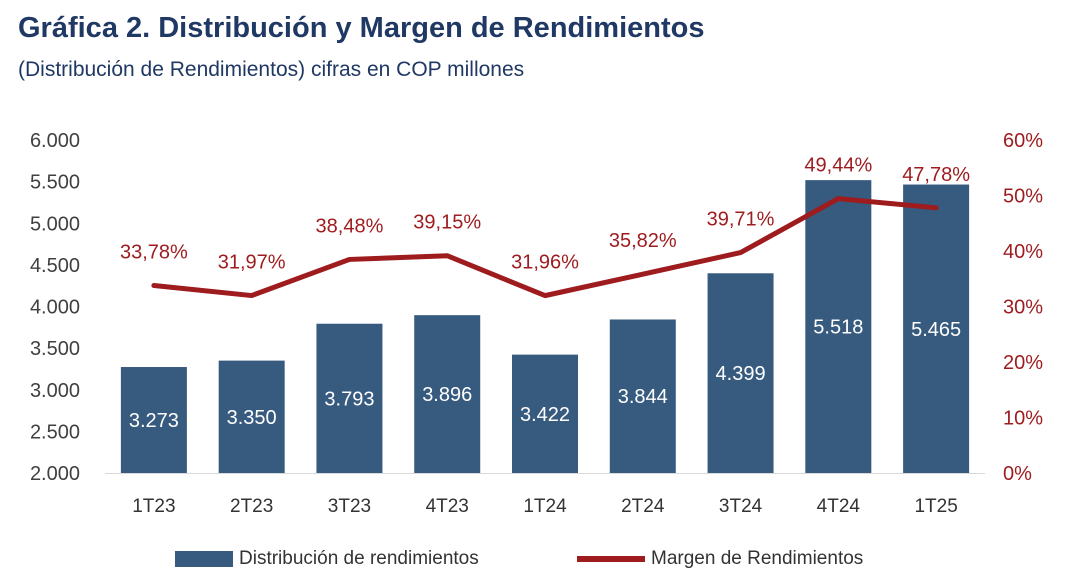 This screenshot has height=586, width=1072. What do you see at coordinates (447, 223) in the screenshot?
I see `line-value-label: 39,15%` at bounding box center [447, 223].